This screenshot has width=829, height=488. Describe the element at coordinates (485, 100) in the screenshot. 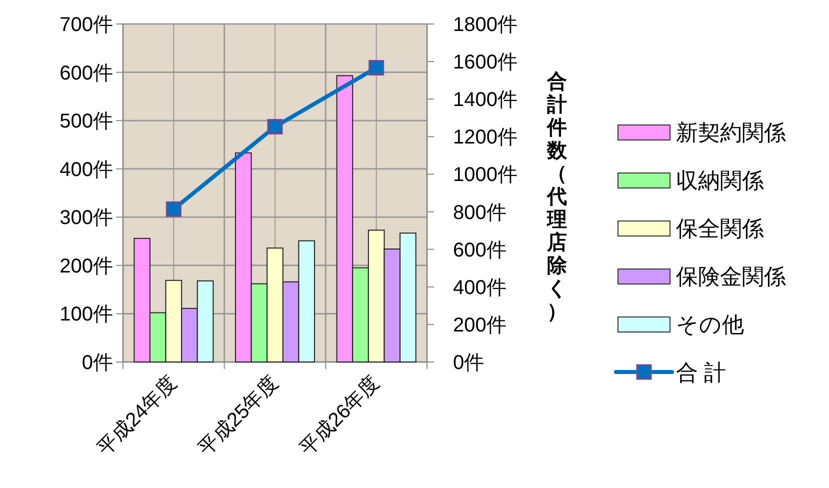

I see `y2-tick-label: 1400件` at that location.